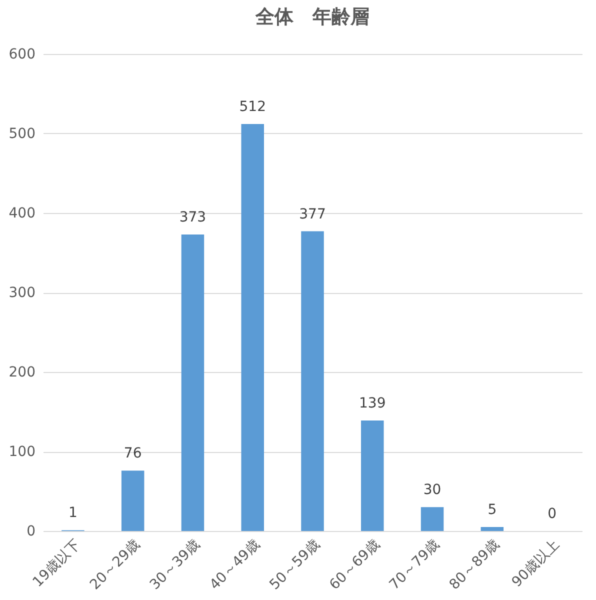 Image resolution: width=596 pixels, height=600 pixels. What do you see at coordinates (235, 565) in the screenshot?
I see `x-tick-label: 40～49歳` at bounding box center [235, 565].